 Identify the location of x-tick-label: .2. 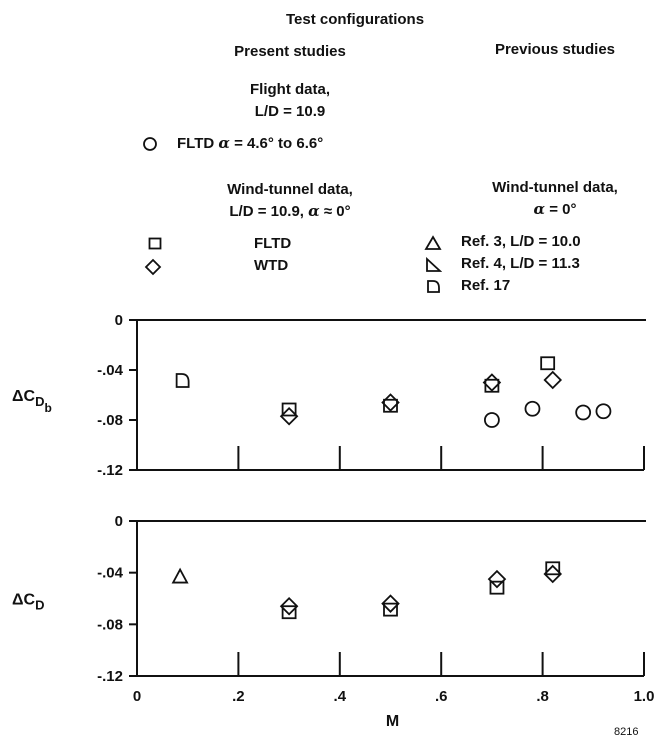
(238, 696).